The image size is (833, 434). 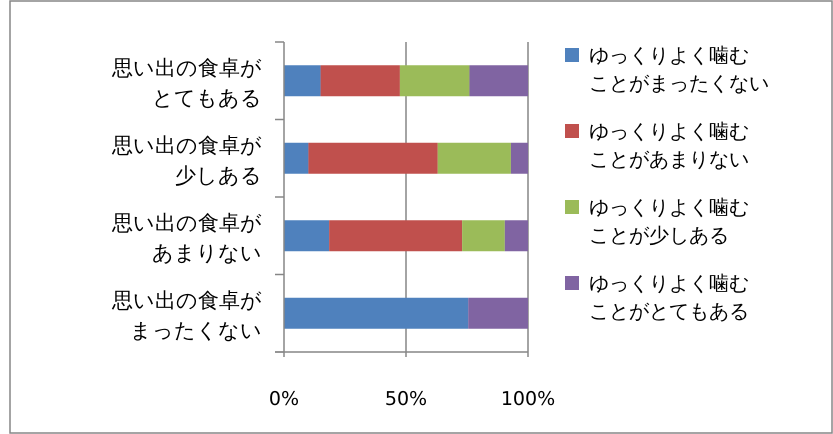 What do you see at coordinates (186, 160) in the screenshot?
I see `y-tick-label: 思い出の食卓が少しある` at bounding box center [186, 160].